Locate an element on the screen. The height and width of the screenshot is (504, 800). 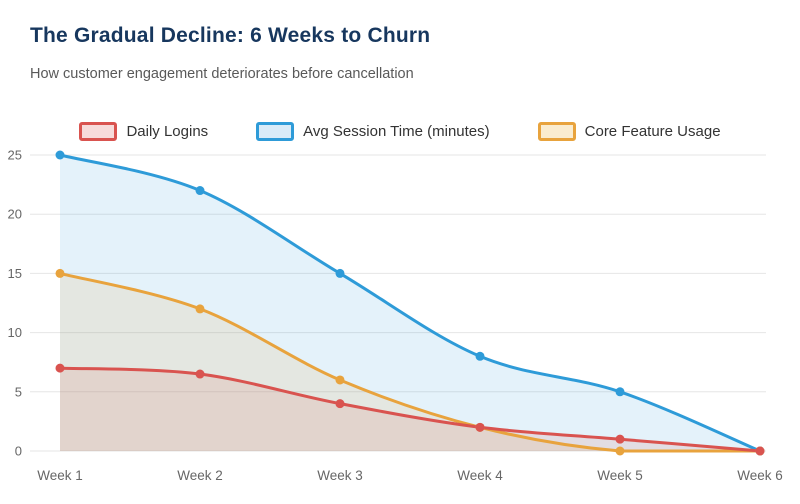
y-axis-tick-label: 10 is located at coordinates (15, 332).